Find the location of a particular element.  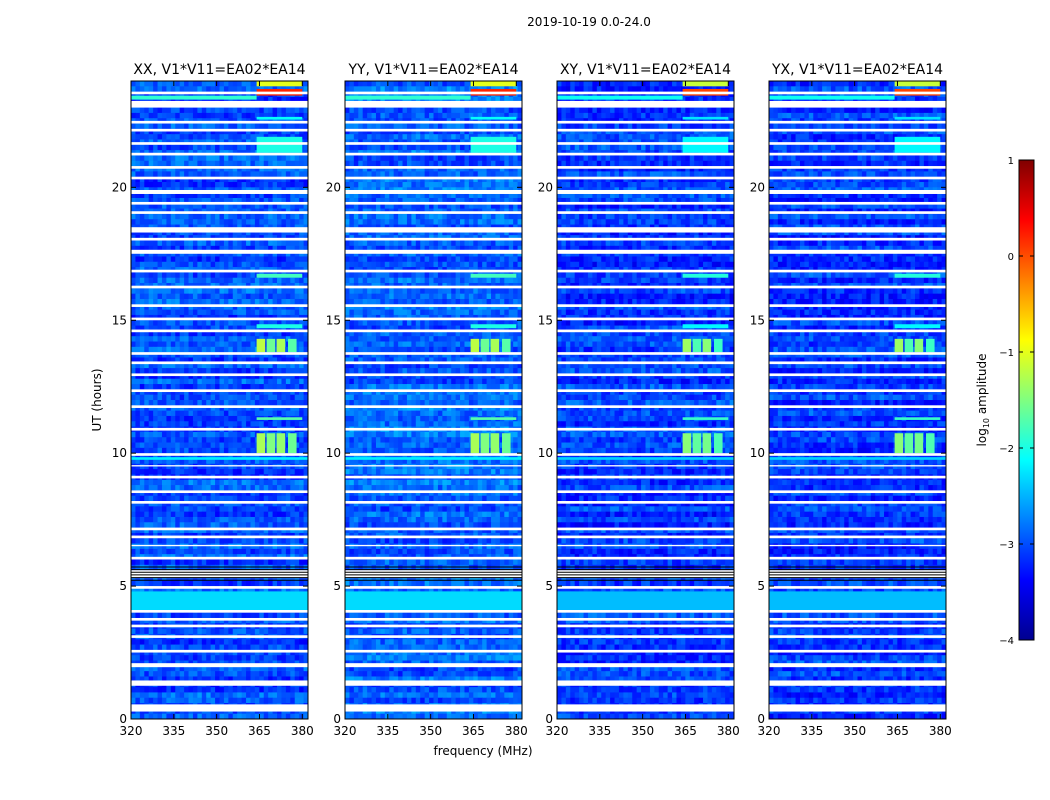

colorbar-tick-label: −3 is located at coordinates (1006, 545).